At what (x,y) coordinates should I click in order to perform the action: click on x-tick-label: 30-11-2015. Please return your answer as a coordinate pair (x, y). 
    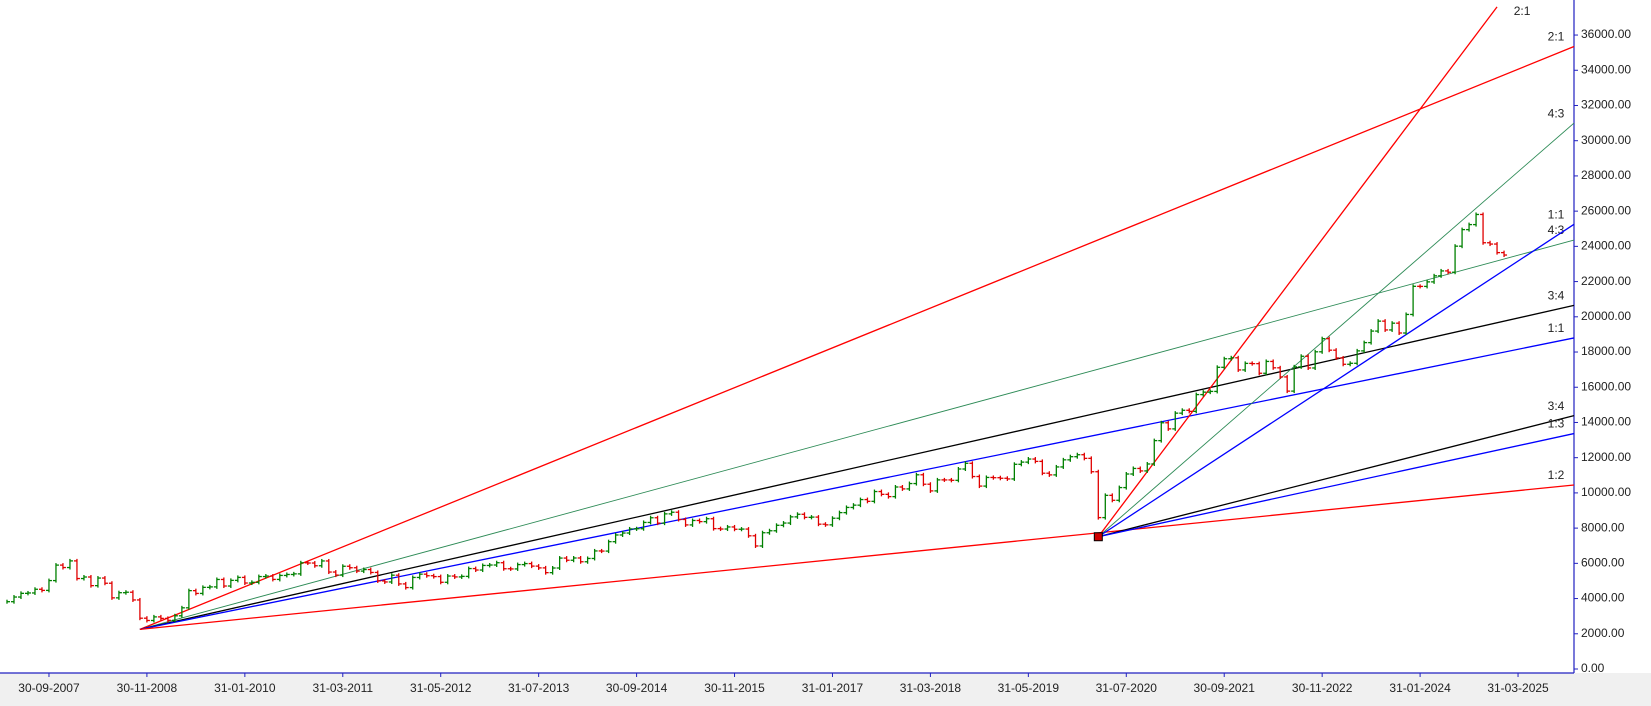
    Looking at the image, I should click on (734, 688).